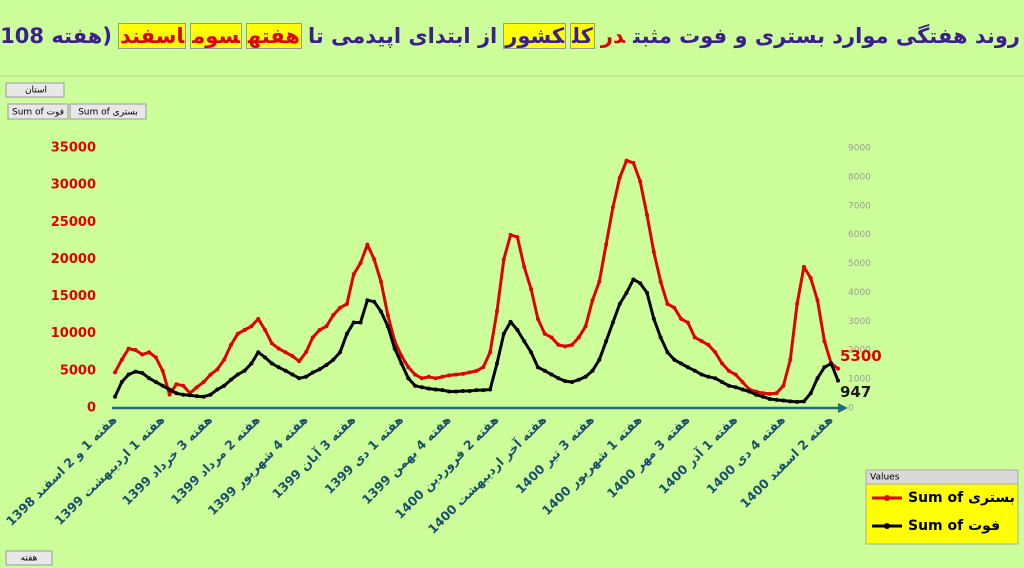 This screenshot has height=568, width=1024. I want to click on y2-tick-label: 9000, so click(859, 149).